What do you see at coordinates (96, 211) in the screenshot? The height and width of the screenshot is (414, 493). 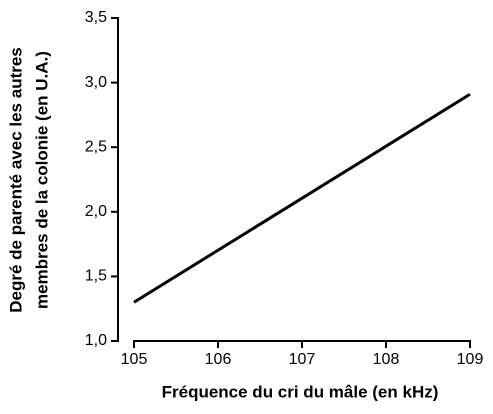 I see `y-tick-label: 2,0` at bounding box center [96, 211].